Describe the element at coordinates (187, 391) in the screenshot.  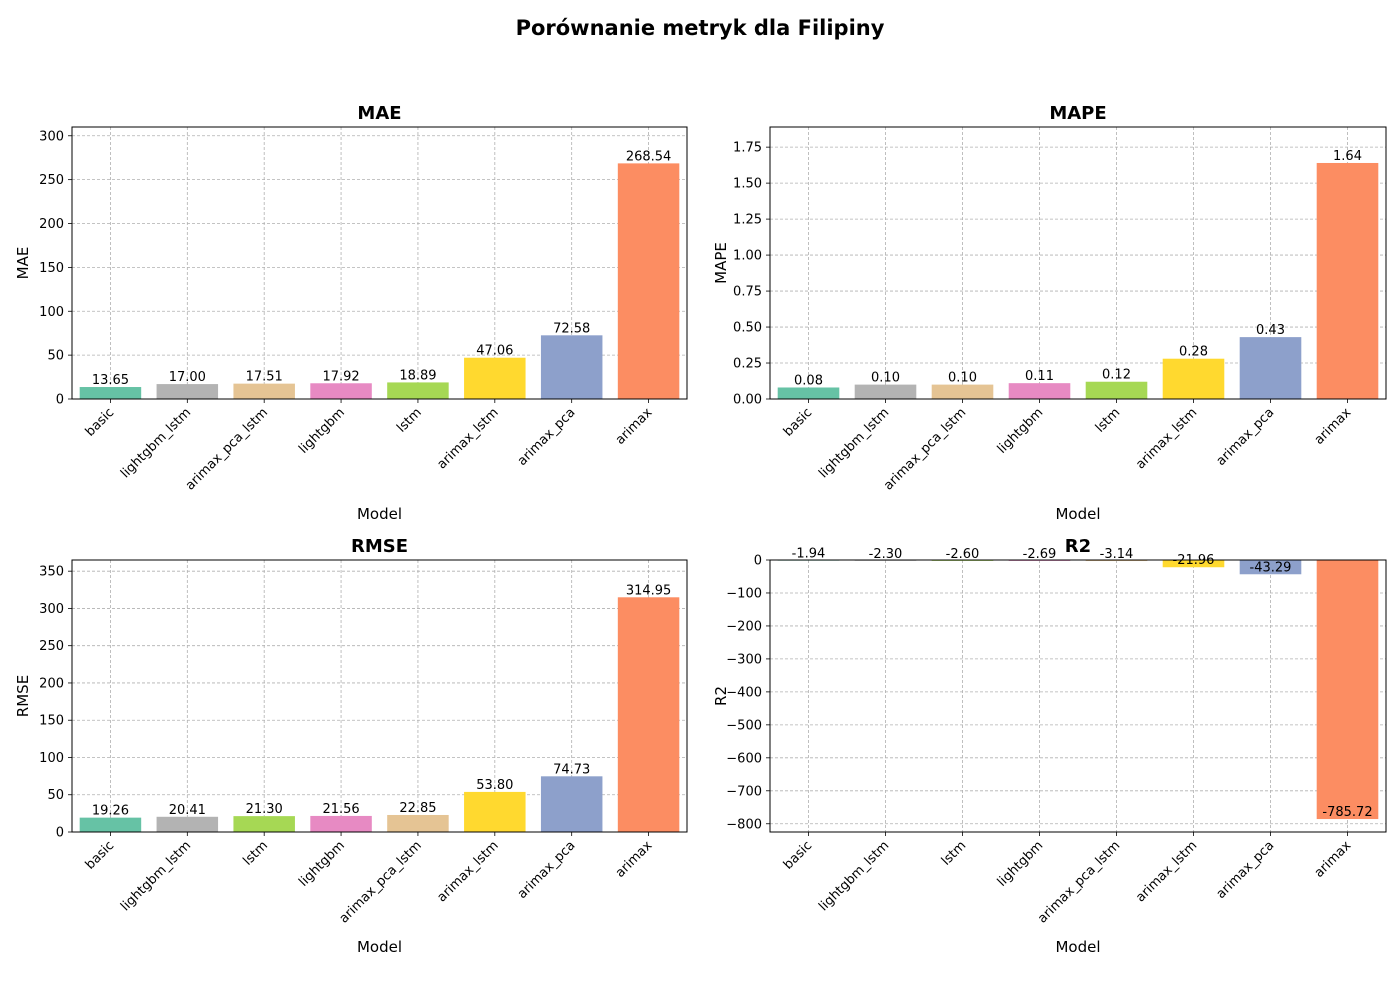
I see `bar-lightgbm_lstm` at that location.